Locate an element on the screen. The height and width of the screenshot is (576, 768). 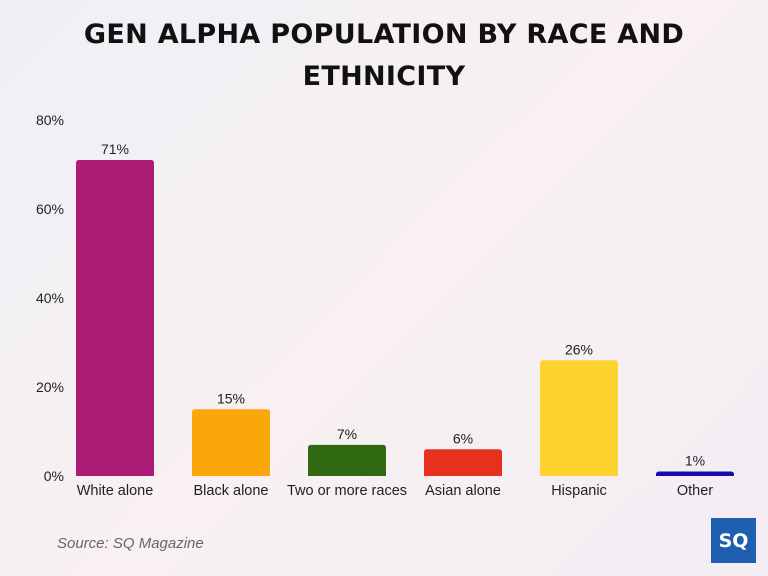
x-tick-label: Asian alone is located at coordinates (463, 491).